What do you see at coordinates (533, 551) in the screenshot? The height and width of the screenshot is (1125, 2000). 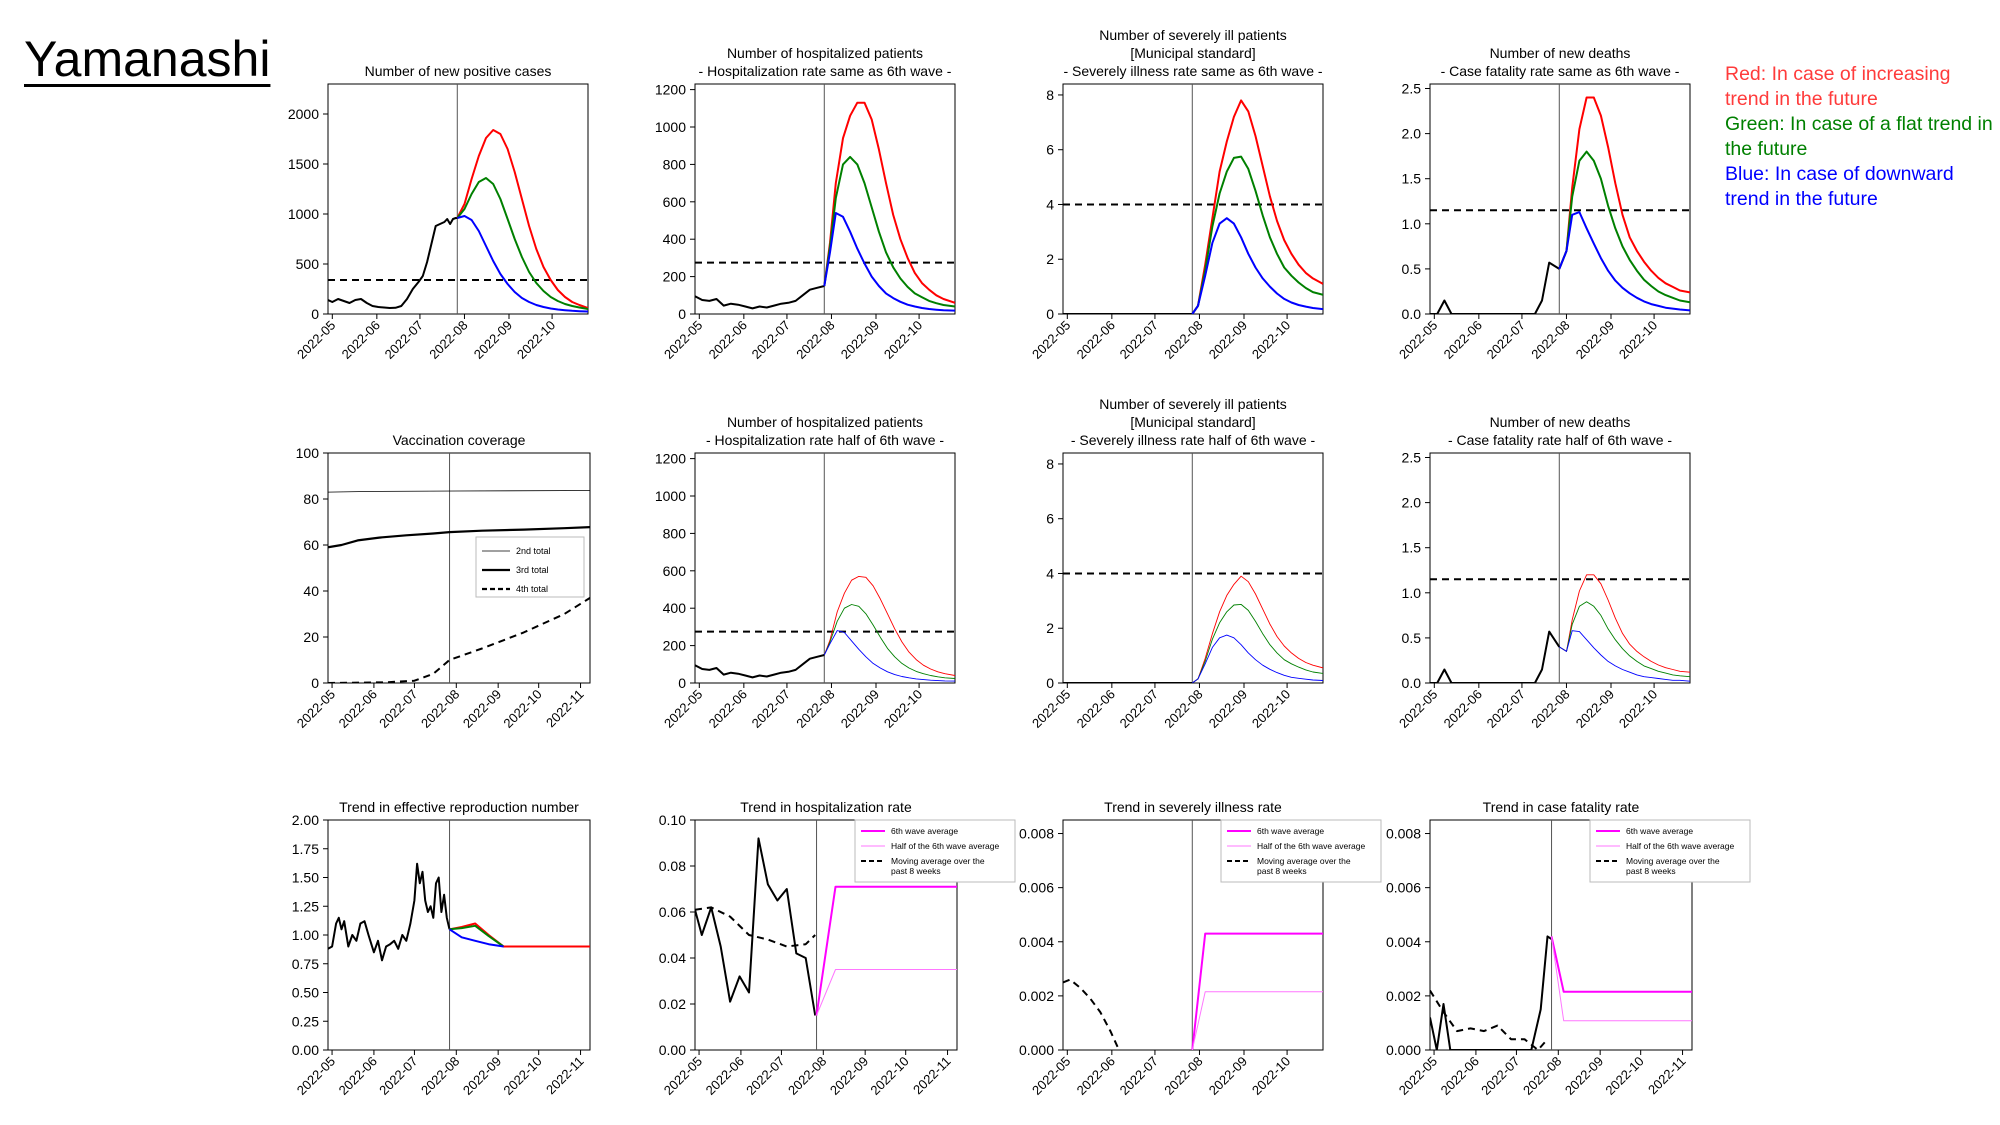 I see `legend-label: 2nd total` at bounding box center [533, 551].